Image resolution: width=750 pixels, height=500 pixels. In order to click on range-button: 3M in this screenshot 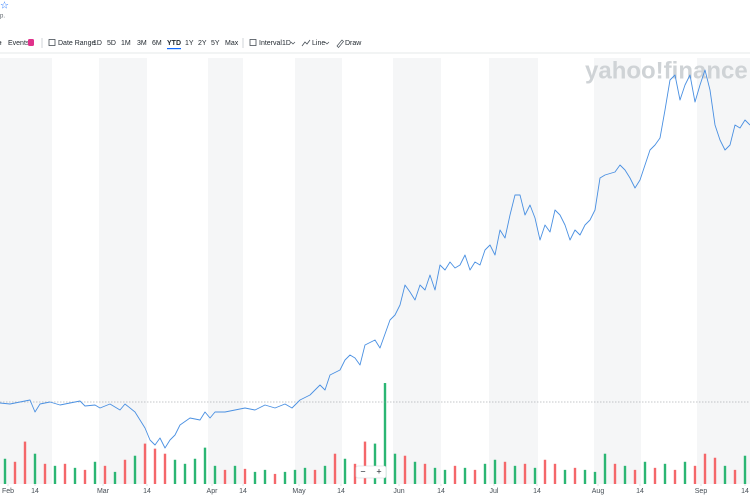, I will do `click(142, 43)`.